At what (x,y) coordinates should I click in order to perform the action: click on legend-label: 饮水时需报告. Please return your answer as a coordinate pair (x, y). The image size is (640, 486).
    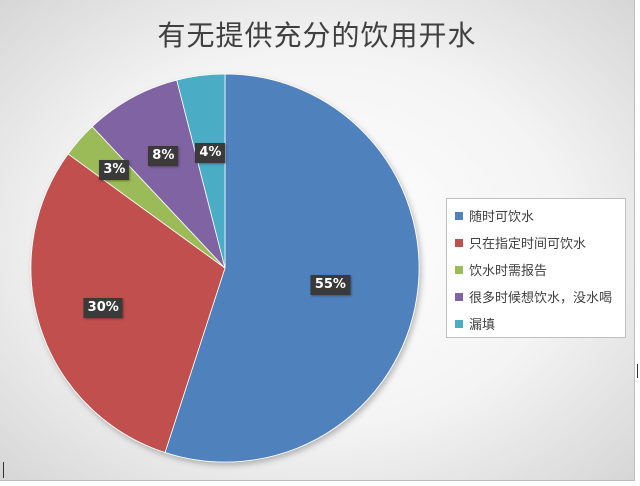
    Looking at the image, I should click on (508, 271).